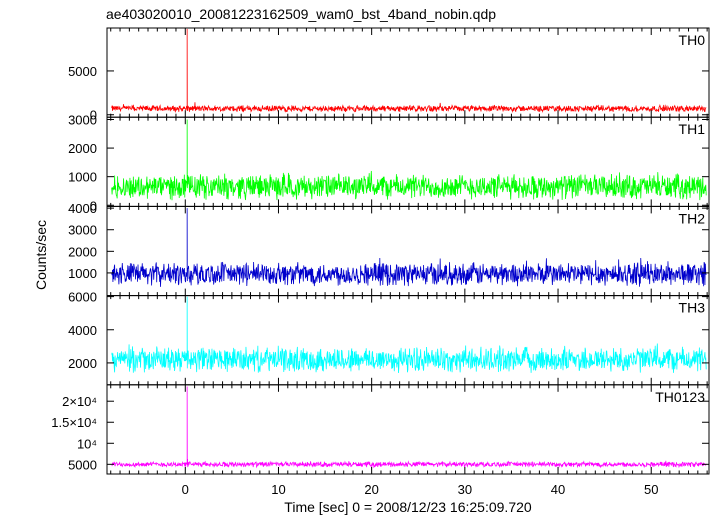 The image size is (717, 516). Describe the element at coordinates (79, 401) in the screenshot. I see `y-tick-label: 2×10⁴` at that location.